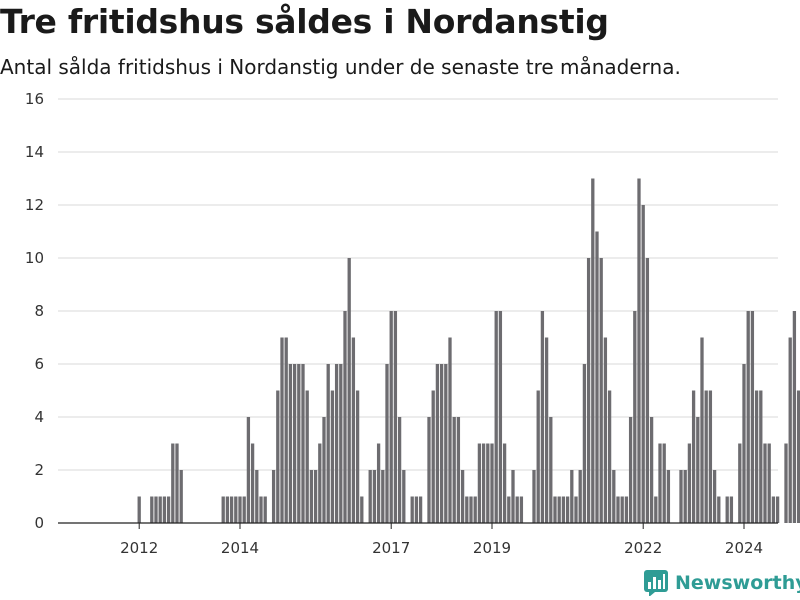  I want to click on x-tick-label: 2024, so click(744, 548).